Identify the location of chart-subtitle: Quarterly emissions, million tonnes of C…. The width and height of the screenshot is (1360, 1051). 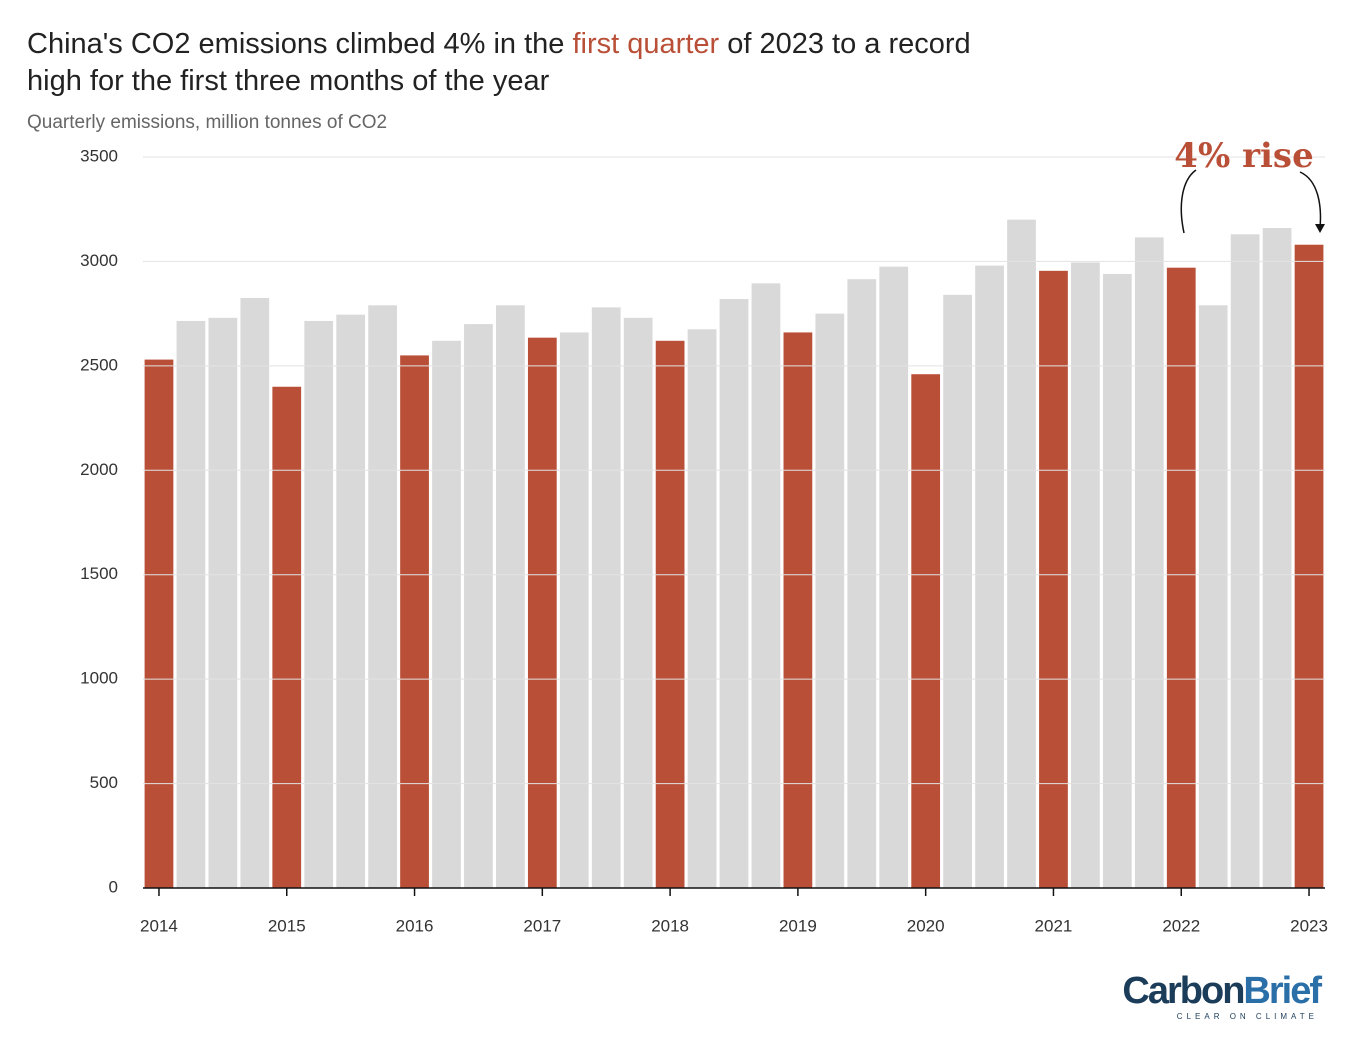
(207, 122).